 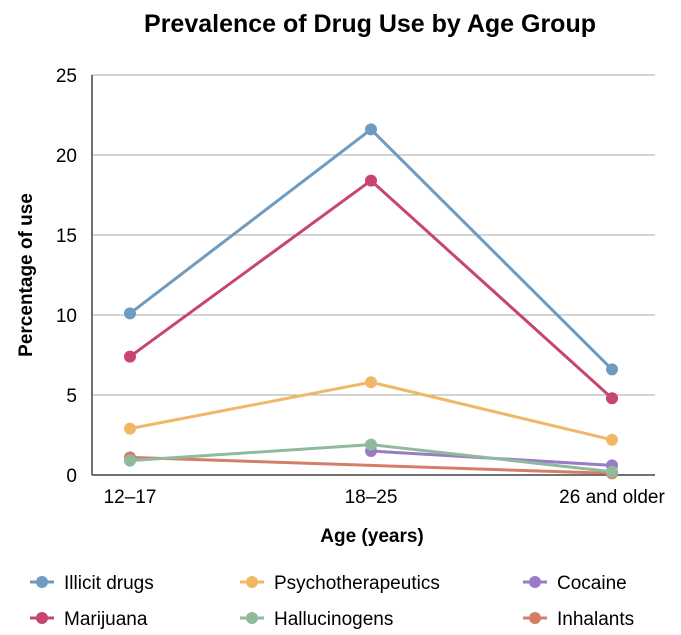 What do you see at coordinates (370, 24) in the screenshot?
I see `chart-title: Prevalence of Drug Use by Age Group` at bounding box center [370, 24].